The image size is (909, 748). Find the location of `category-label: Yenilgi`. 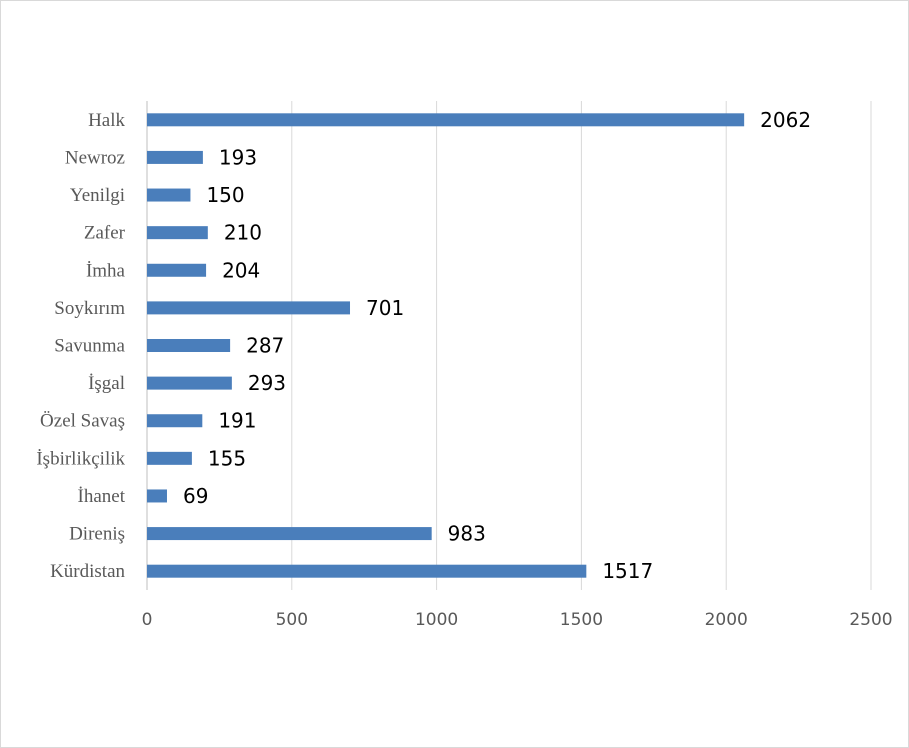

category-label: Yenilgi is located at coordinates (97, 195).